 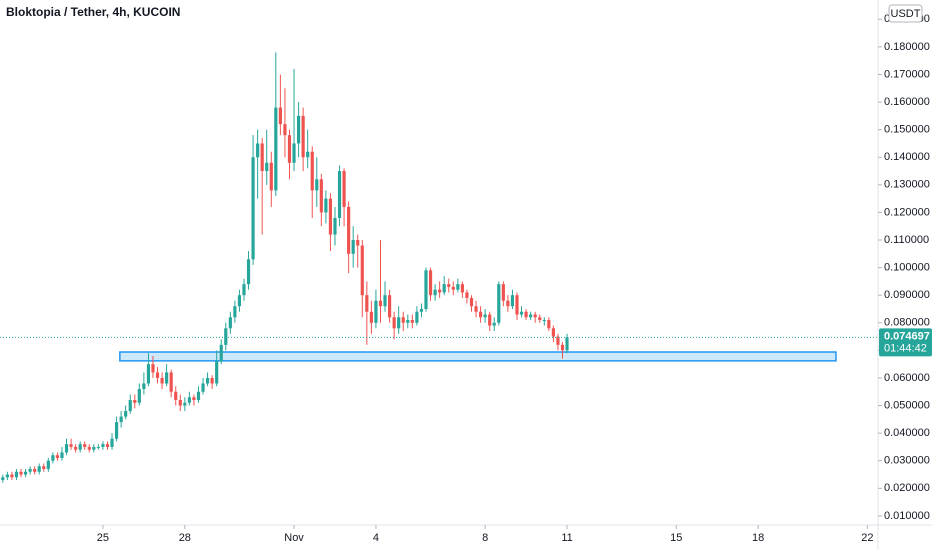 What do you see at coordinates (758, 538) in the screenshot?
I see `x-tick-label: 18` at bounding box center [758, 538].